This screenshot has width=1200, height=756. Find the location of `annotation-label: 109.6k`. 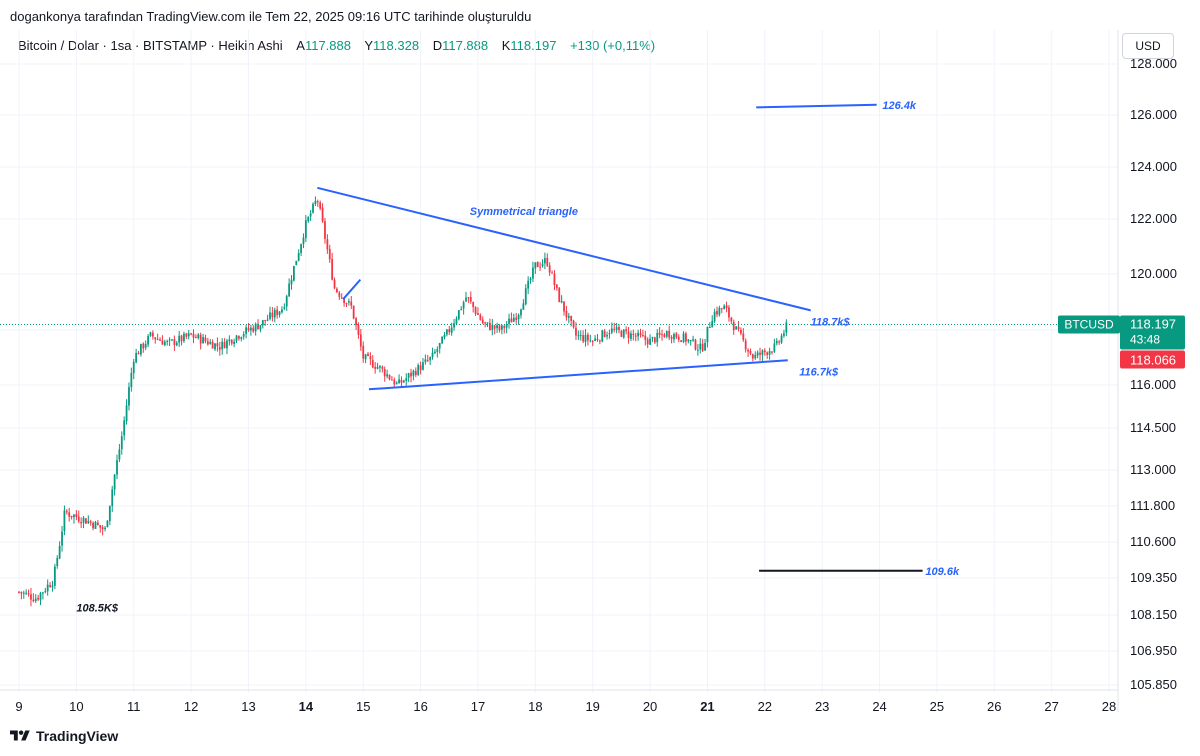

annotation-label: 109.6k is located at coordinates (942, 572).